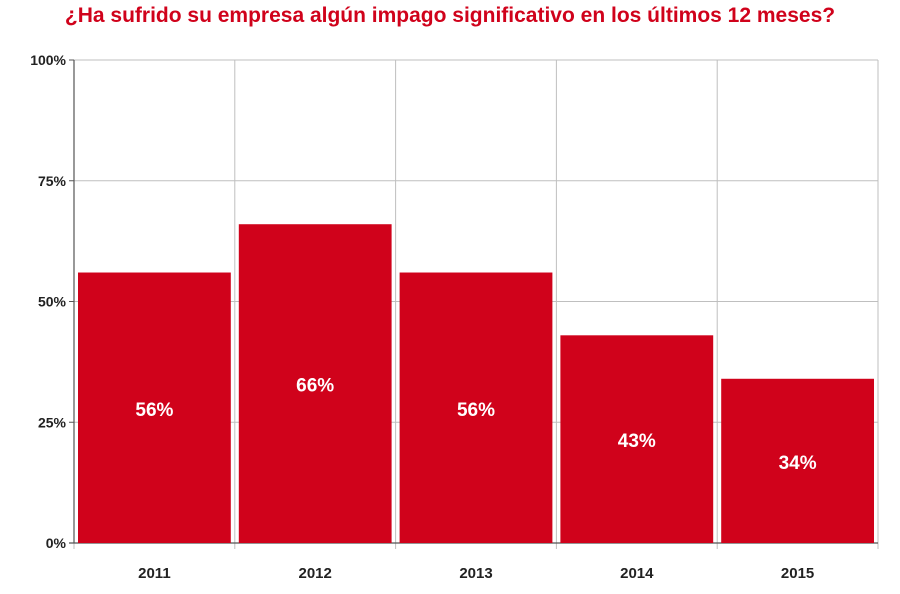  I want to click on x-tick-label: 2015, so click(797, 573).